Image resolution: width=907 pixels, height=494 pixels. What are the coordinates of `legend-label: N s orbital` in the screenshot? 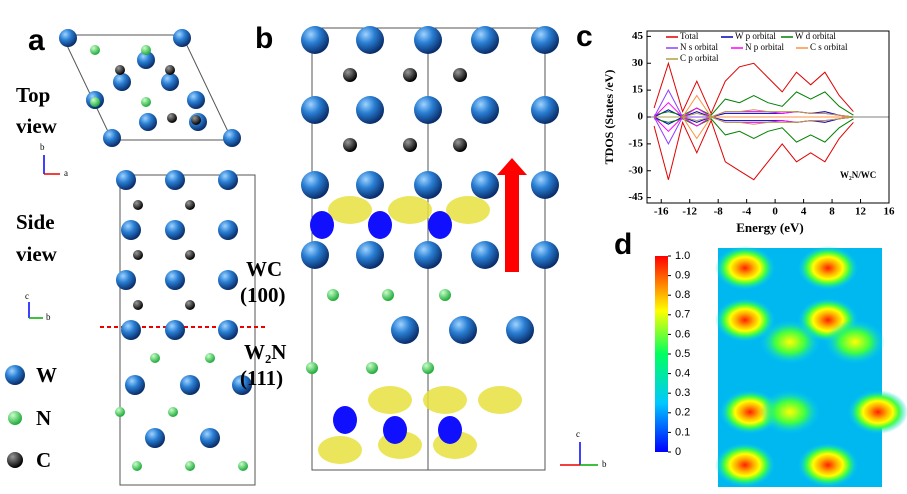 It's located at (699, 47).